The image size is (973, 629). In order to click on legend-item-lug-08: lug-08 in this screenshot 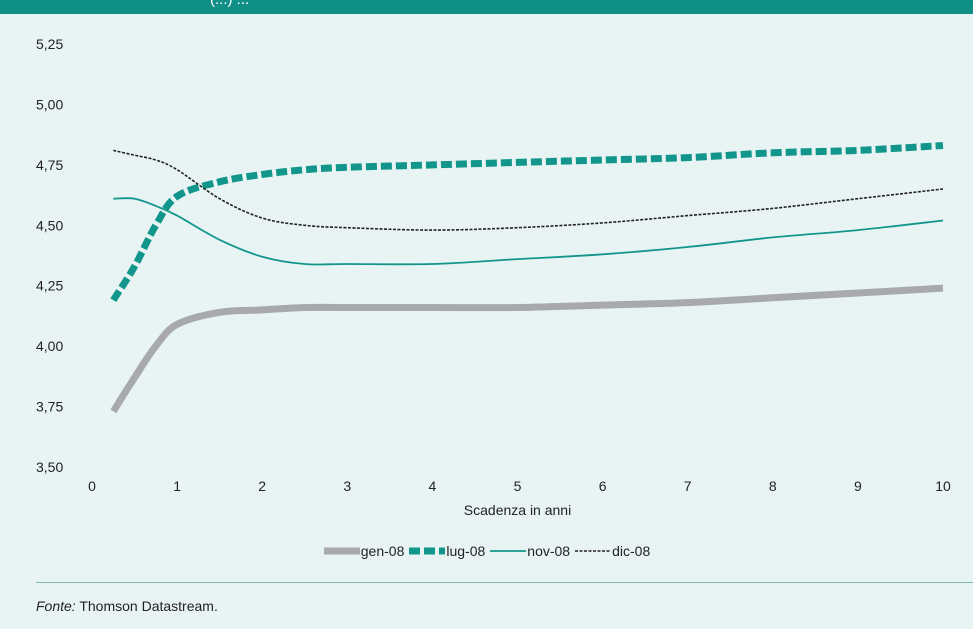, I will do `click(446, 551)`.